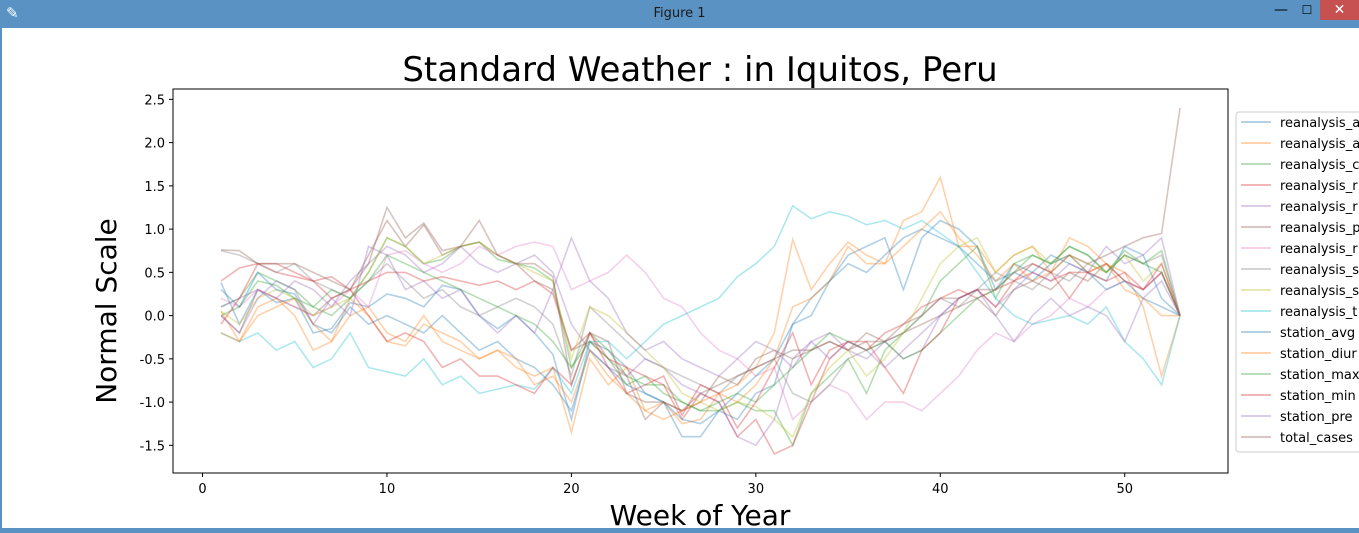 Image resolution: width=1359 pixels, height=533 pixels. Describe the element at coordinates (1319, 375) in the screenshot. I see `legend-label-12: station_max` at that location.